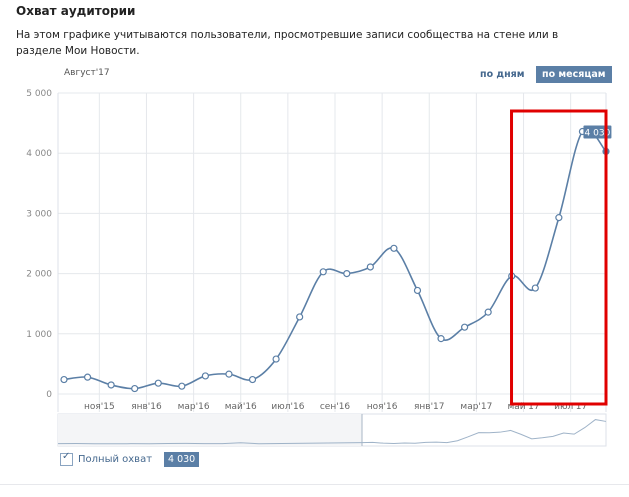 The height and width of the screenshot is (497, 629). I want to click on divider, so click(314, 484).